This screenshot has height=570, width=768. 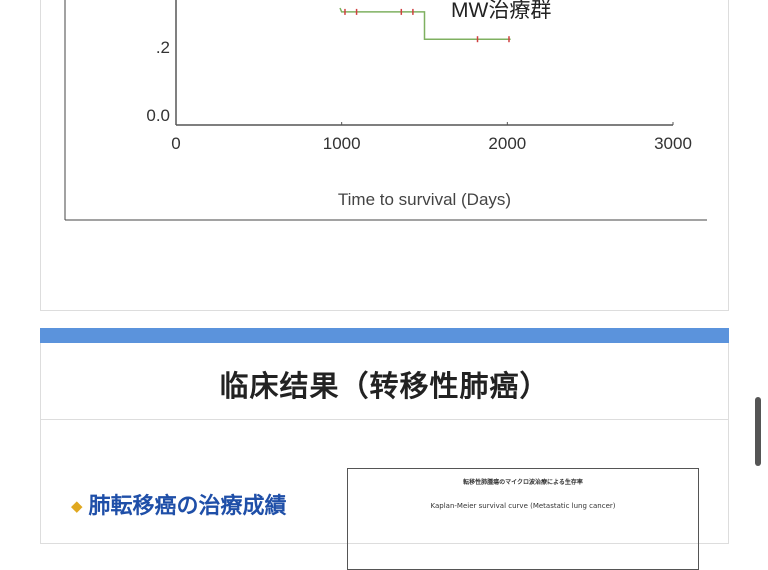 I want to click on figure-title: 転移性肺腫瘍のマイクロ波治療による生存率, so click(x=523, y=482).